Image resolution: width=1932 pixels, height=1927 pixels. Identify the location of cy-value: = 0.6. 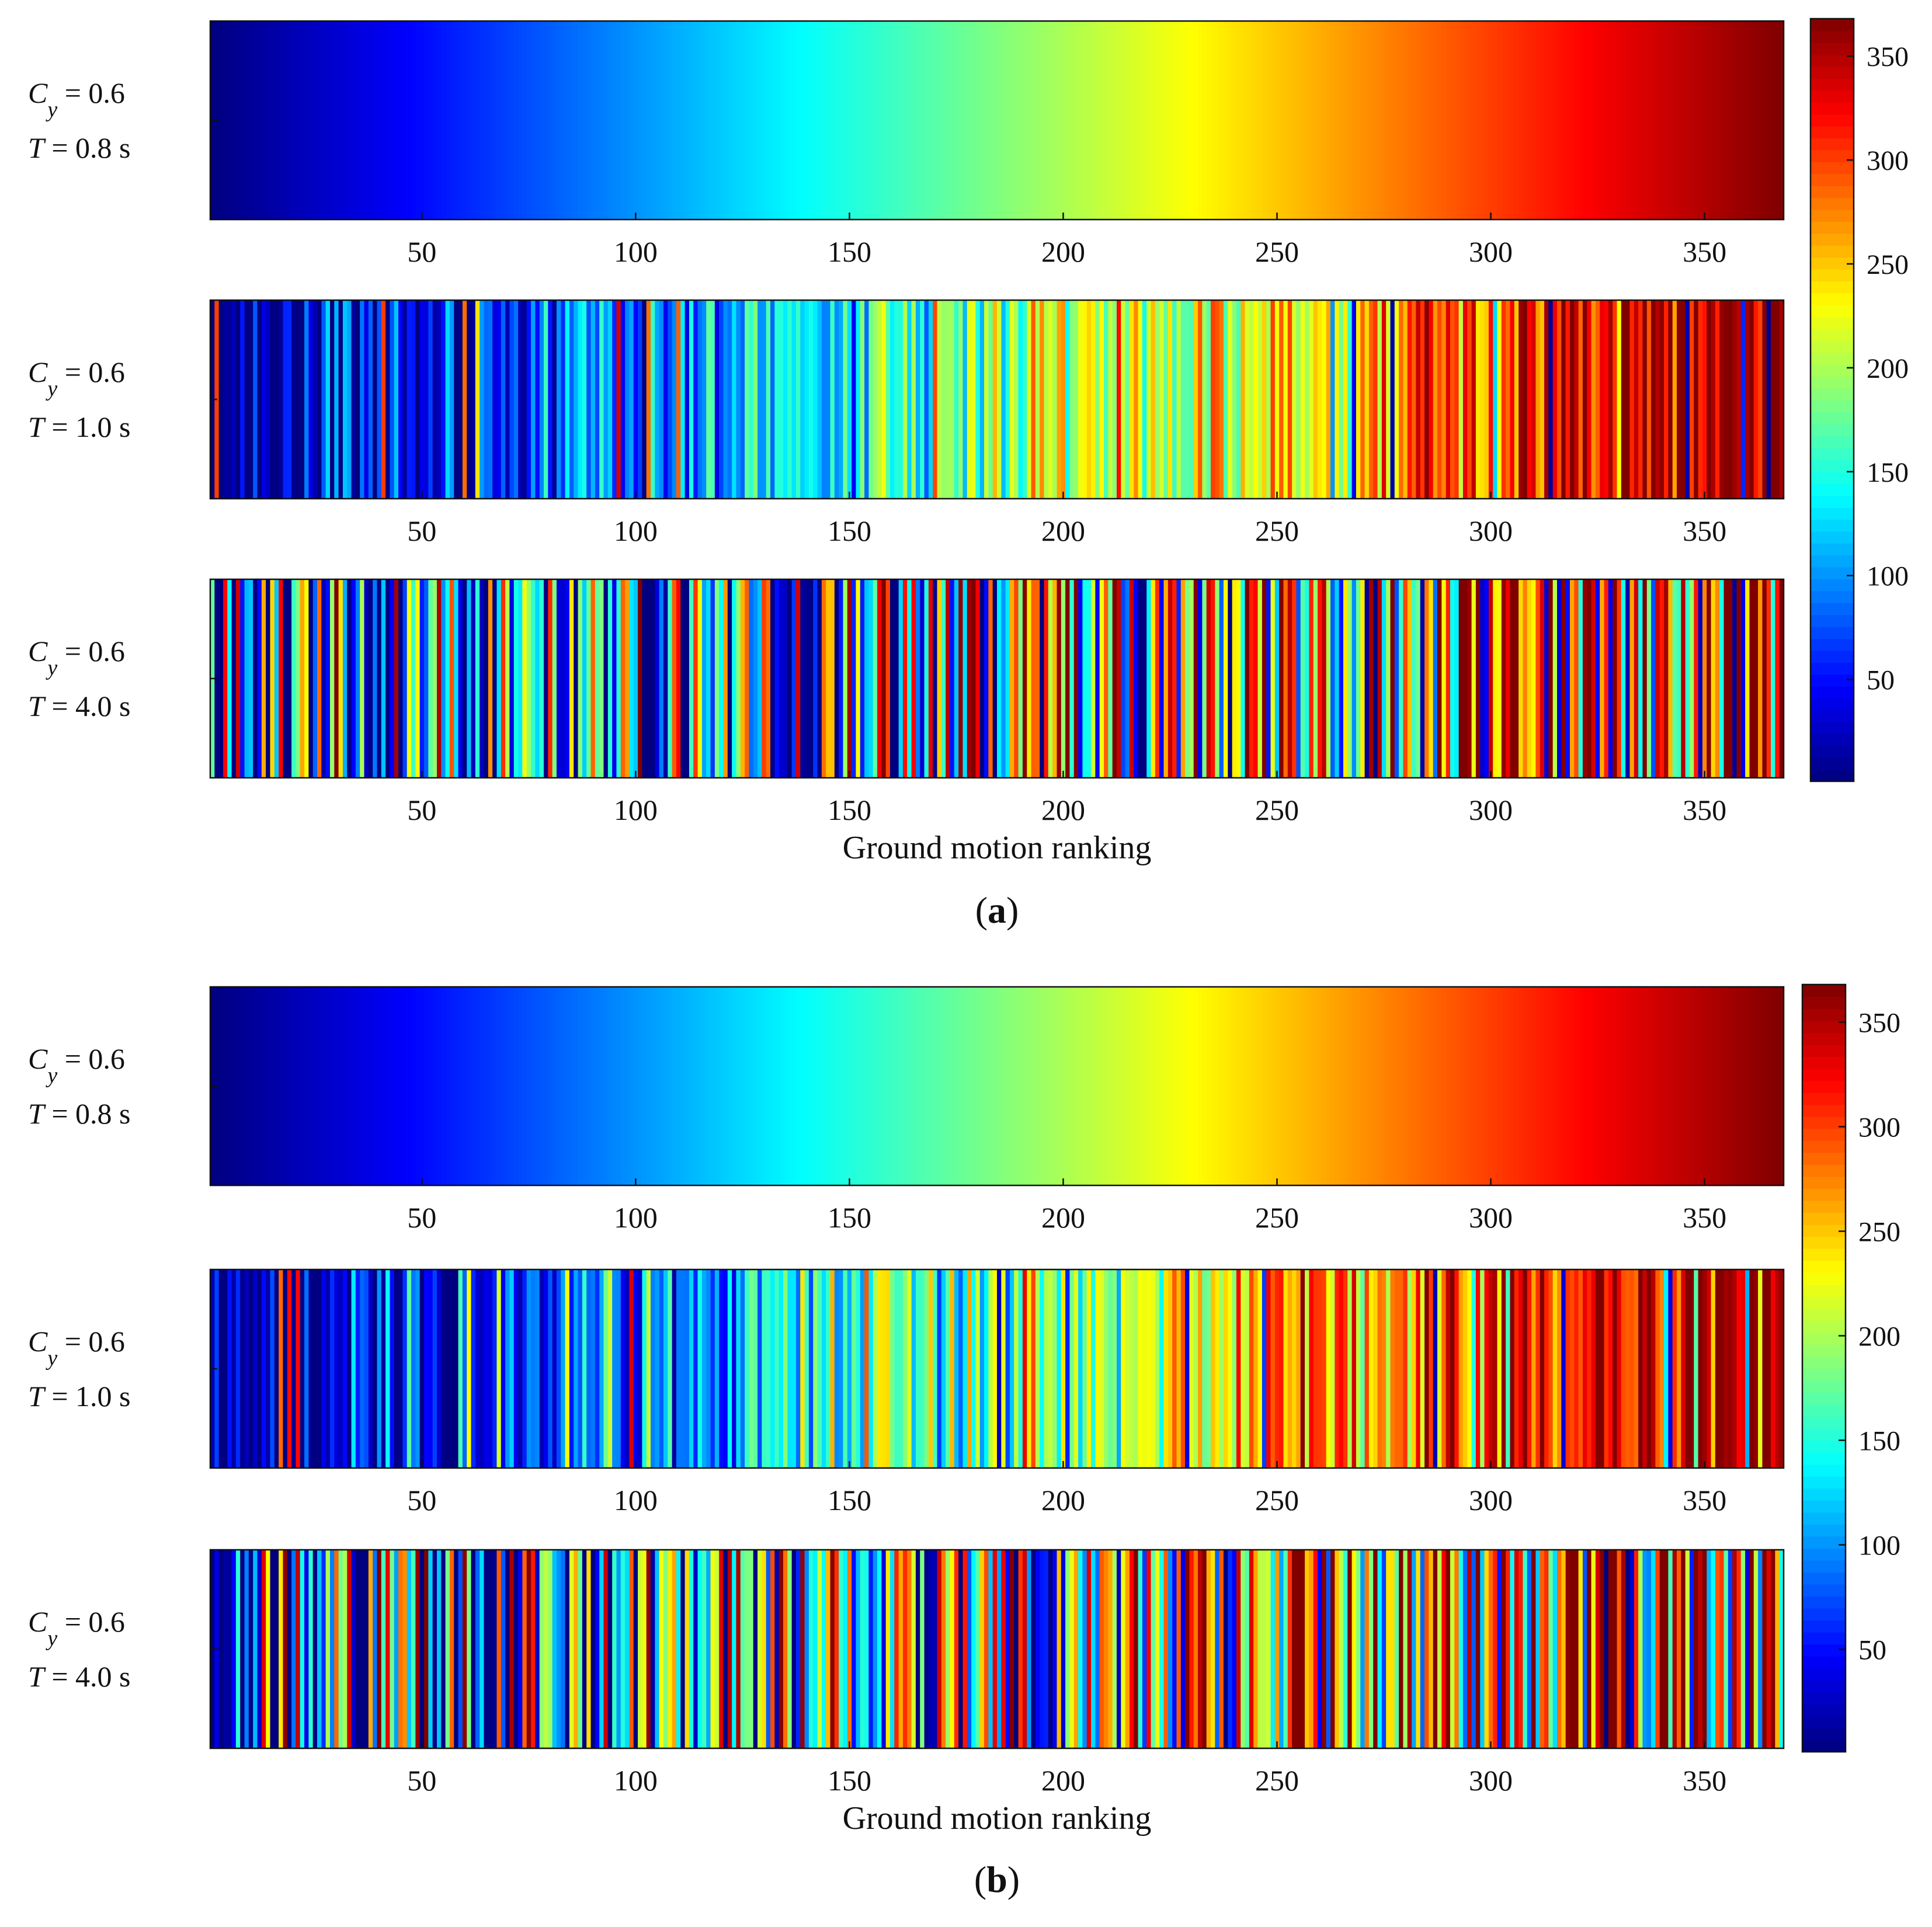
(91, 1058).